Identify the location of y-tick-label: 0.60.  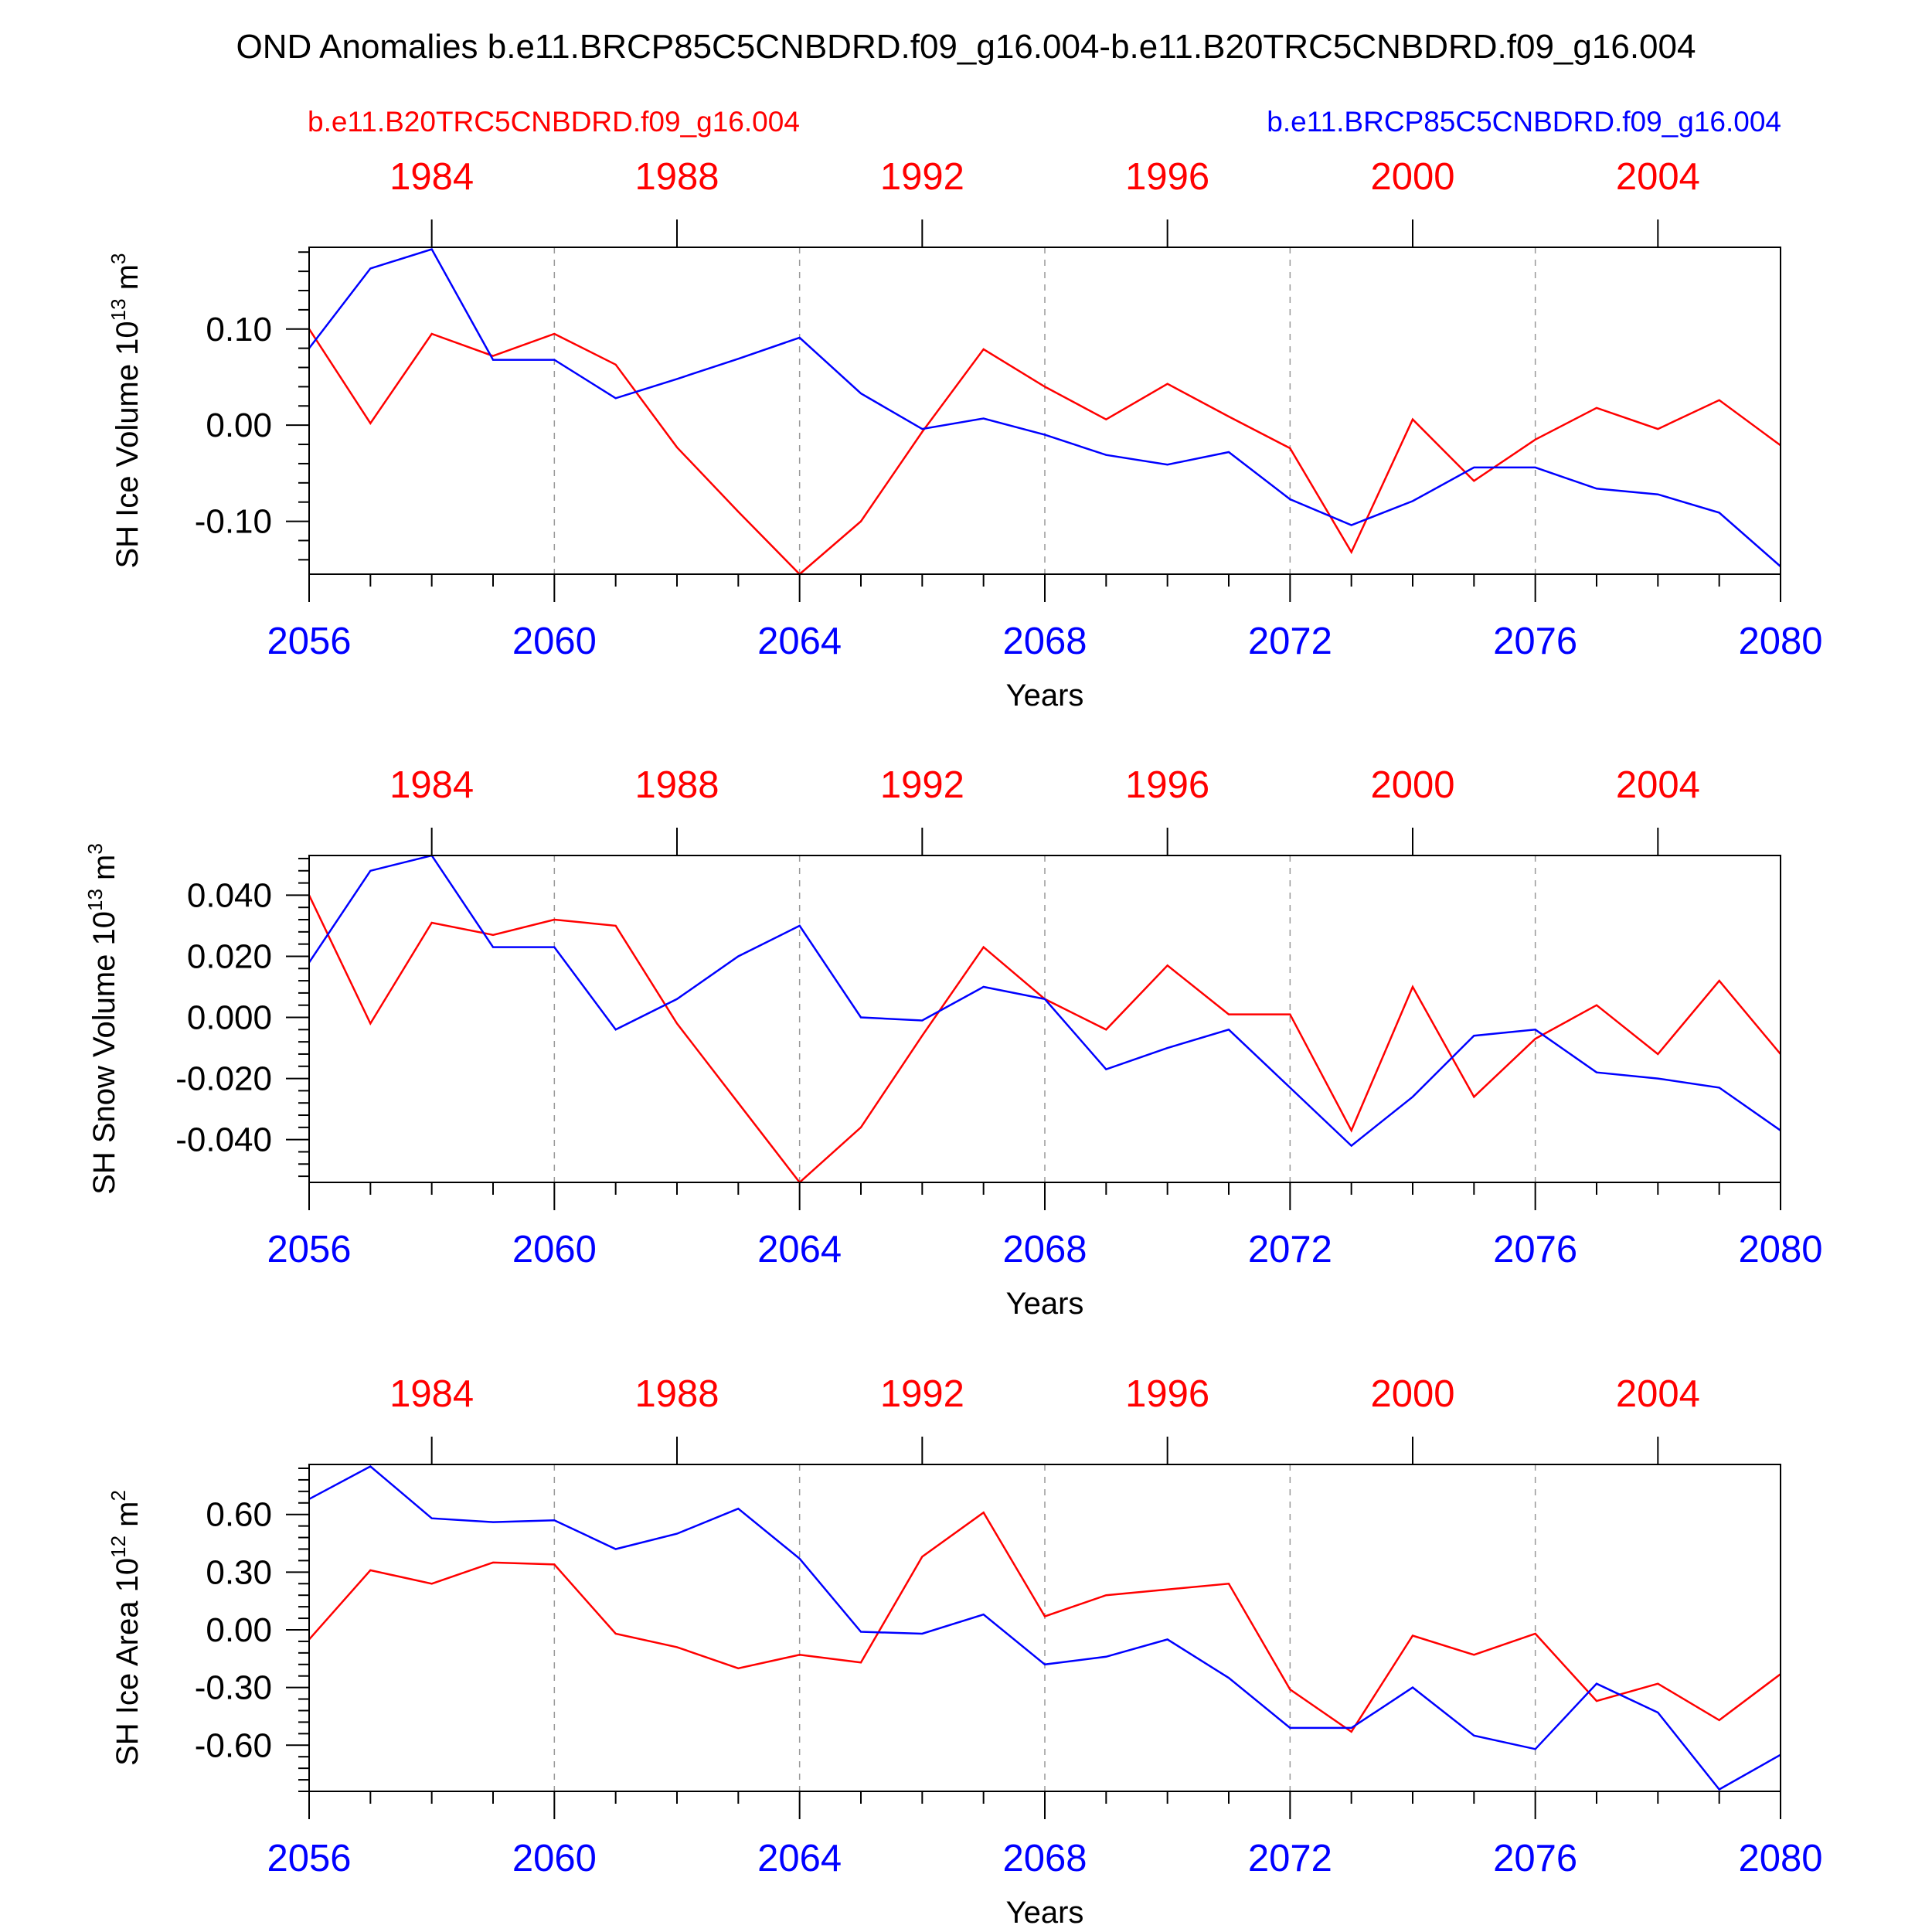
(239, 1515).